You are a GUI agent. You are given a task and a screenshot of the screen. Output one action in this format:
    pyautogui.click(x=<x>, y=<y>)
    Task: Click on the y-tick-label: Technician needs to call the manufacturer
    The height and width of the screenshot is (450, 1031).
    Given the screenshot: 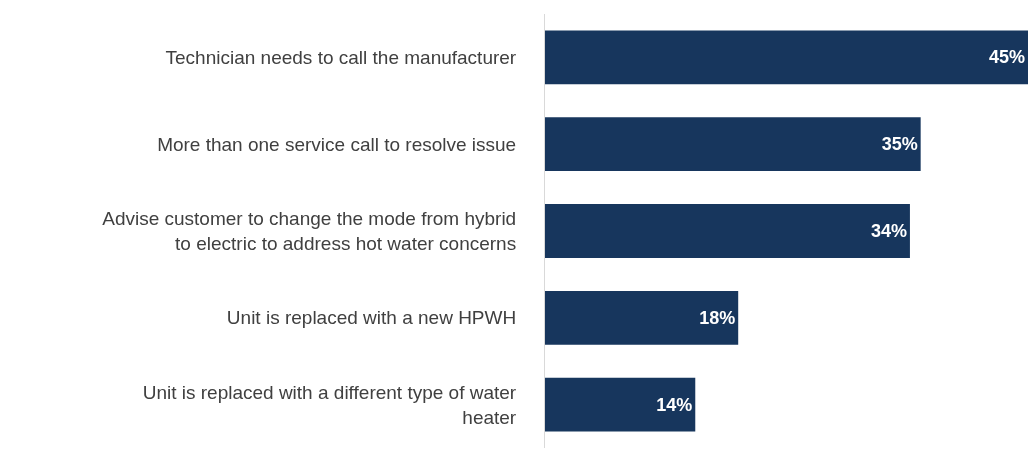 What is the action you would take?
    pyautogui.click(x=341, y=58)
    